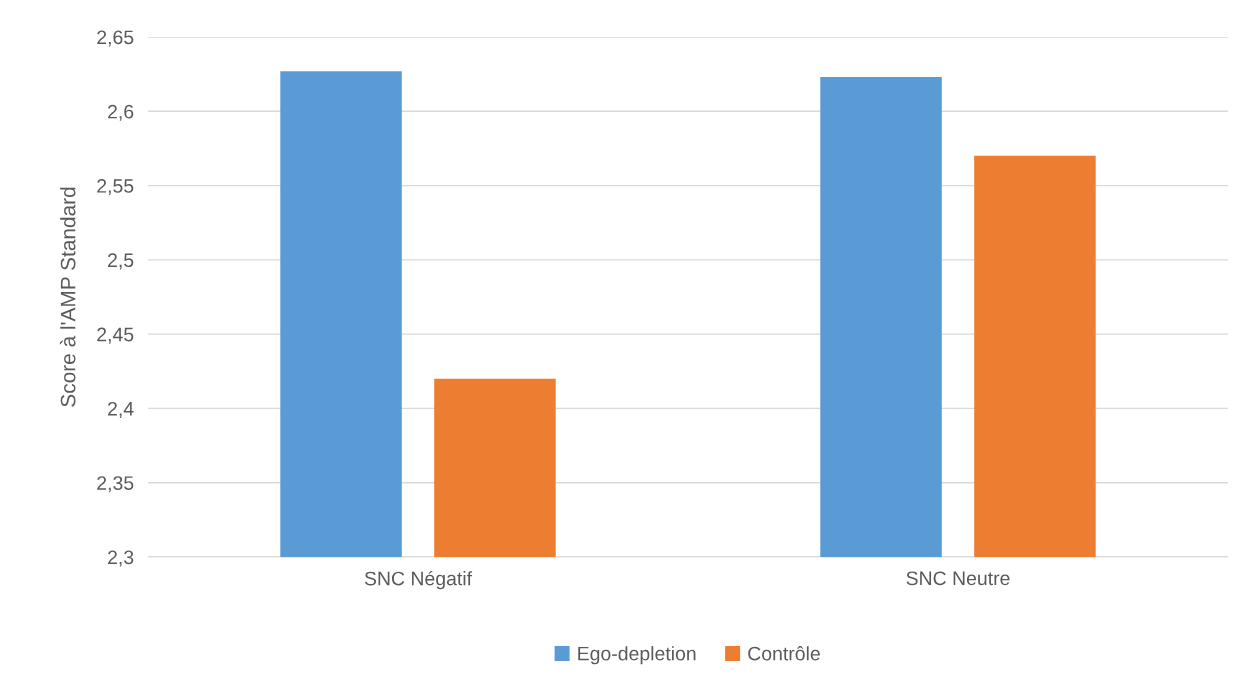  What do you see at coordinates (121, 409) in the screenshot?
I see `y-tick-label: 2,4` at bounding box center [121, 409].